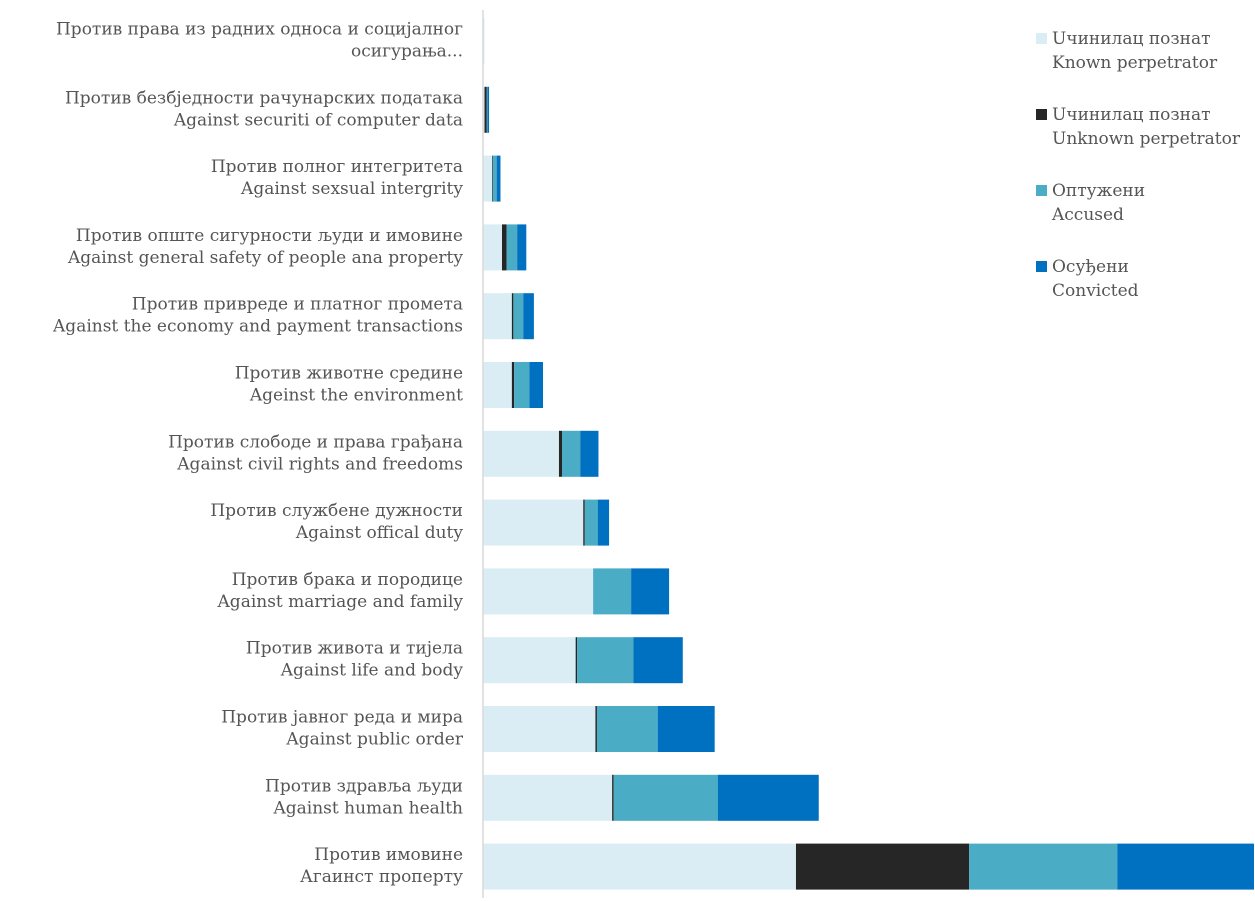 This screenshot has width=1255, height=901. I want to click on legend-label: Оптужени, so click(1098, 191).